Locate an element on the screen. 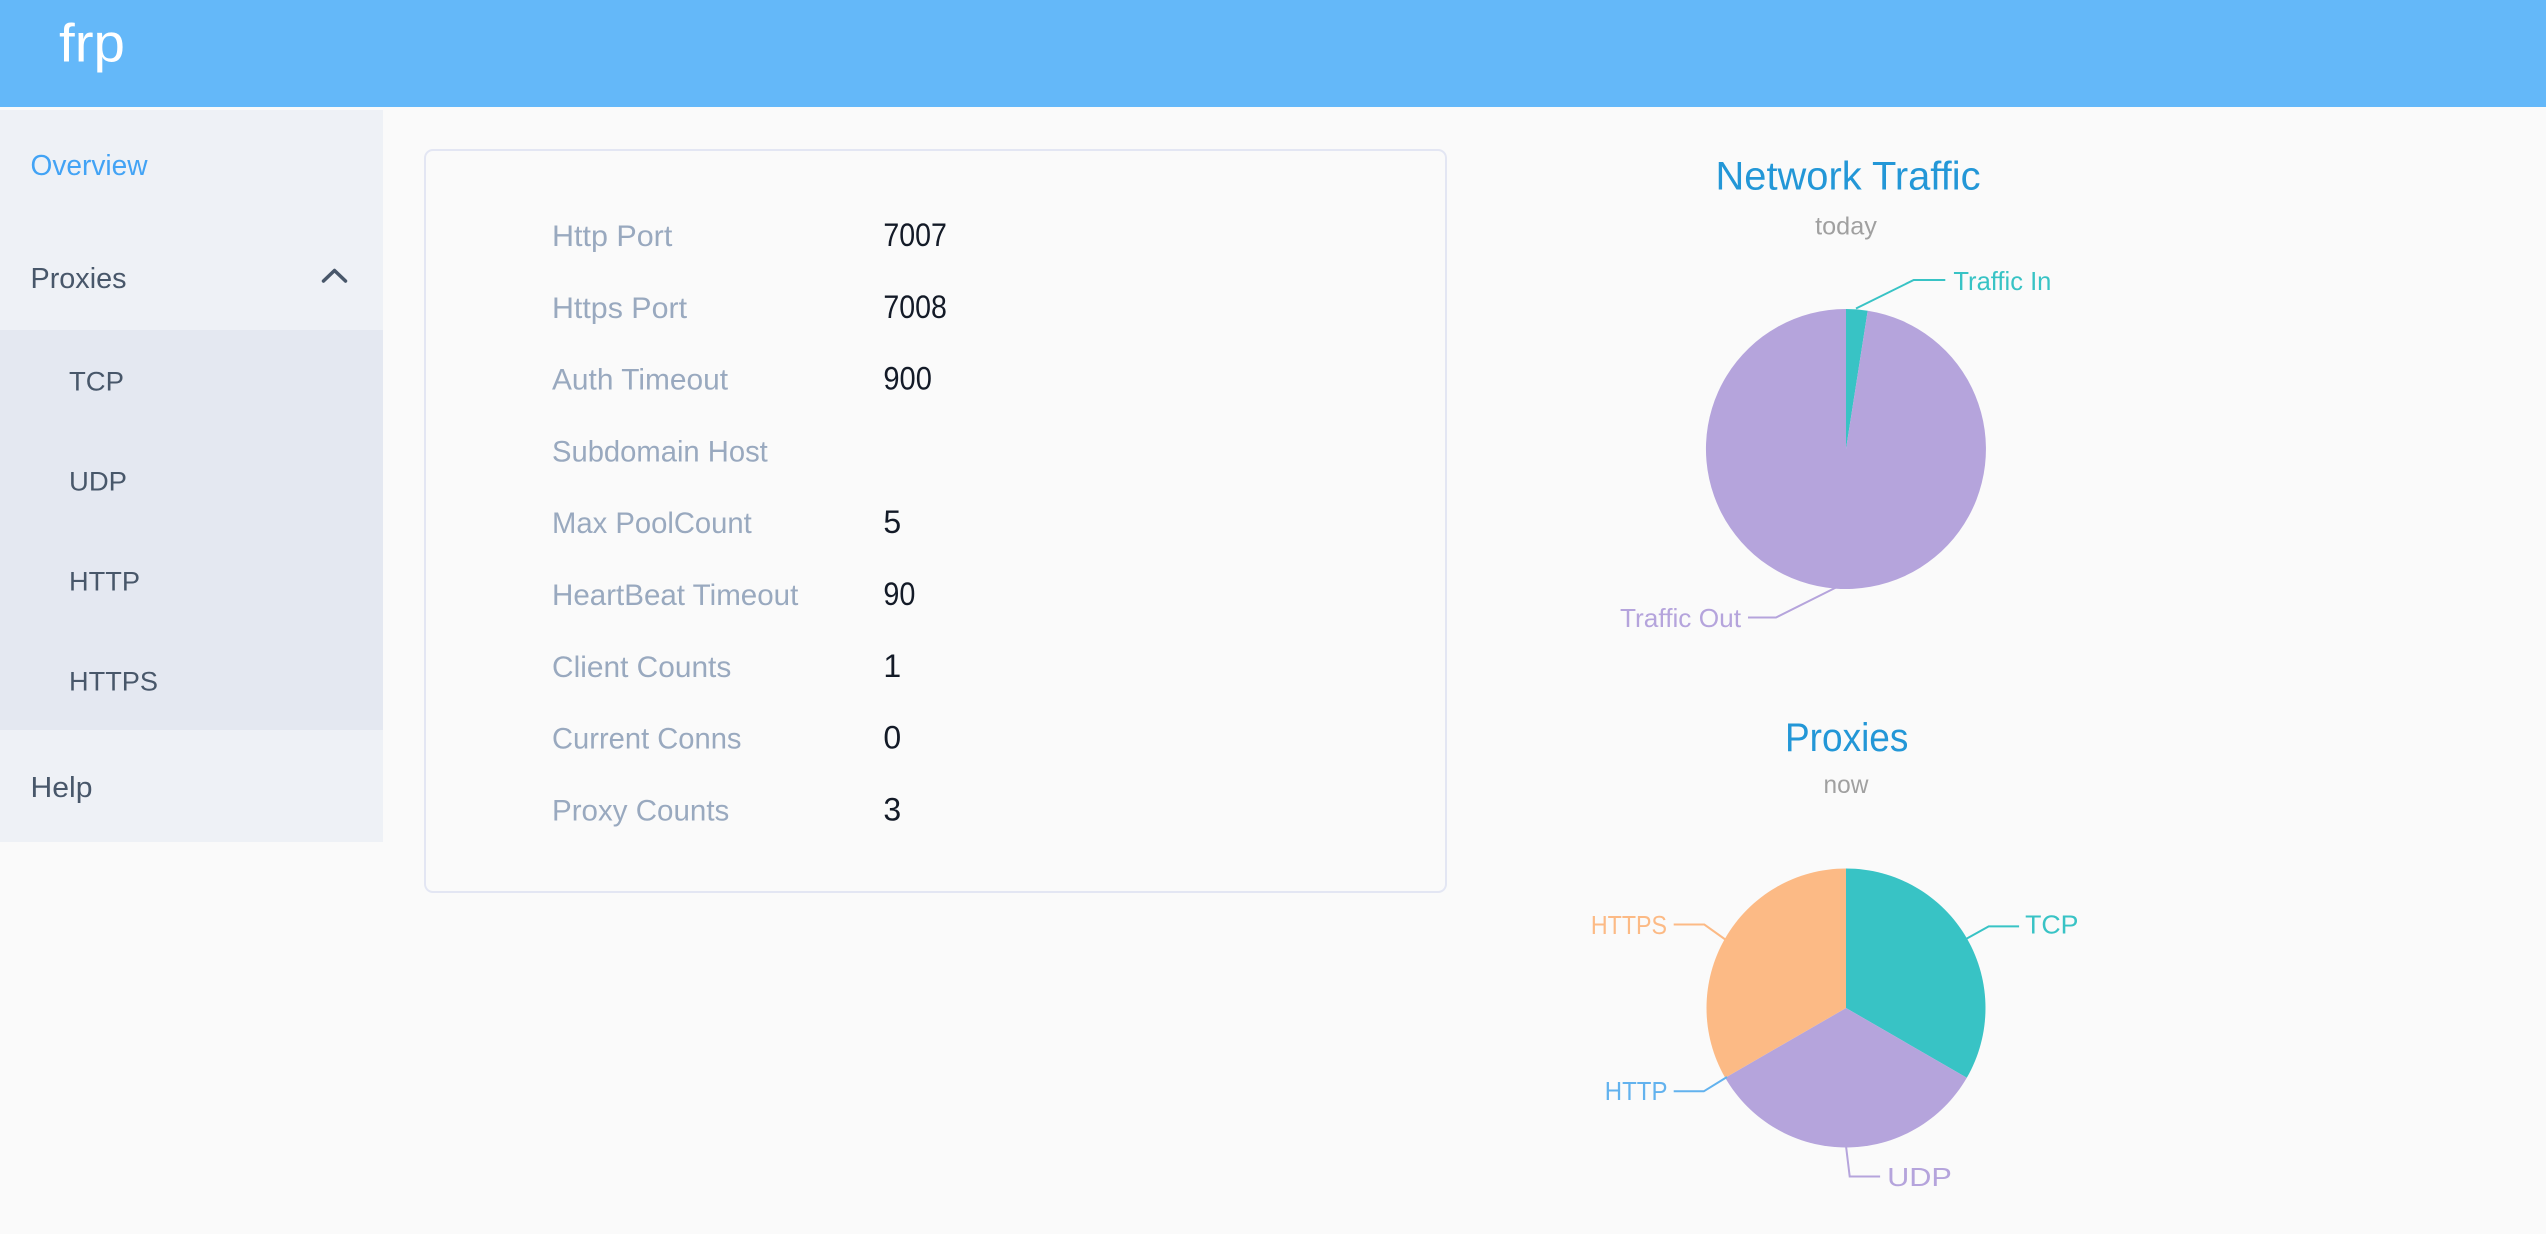  svg-text: Https Port is located at coordinates (620, 308).